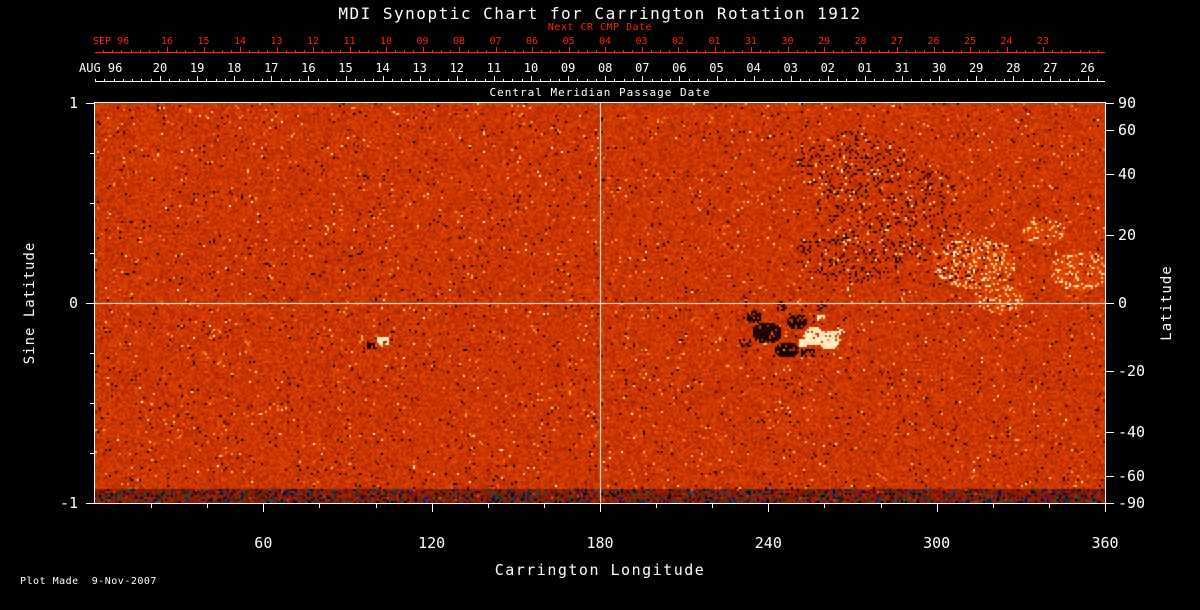  Describe the element at coordinates (714, 41) in the screenshot. I see `next-cr-tick-label: 01` at that location.